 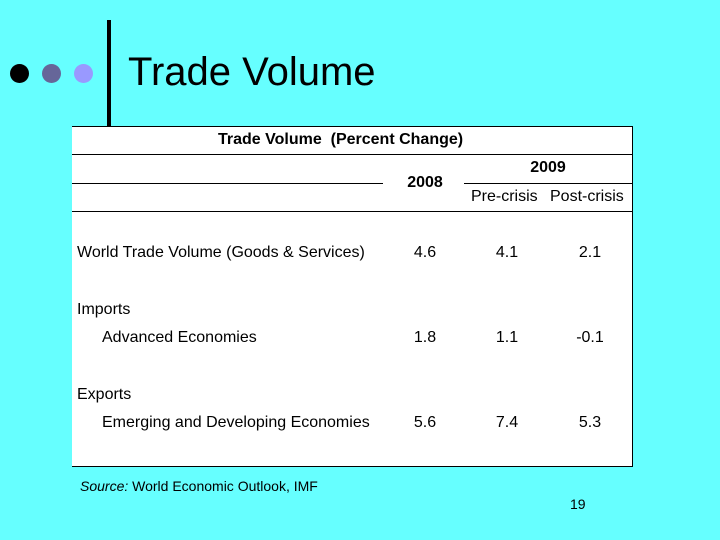 What do you see at coordinates (507, 252) in the screenshot?
I see `row-world-precrisis: 4.1` at bounding box center [507, 252].